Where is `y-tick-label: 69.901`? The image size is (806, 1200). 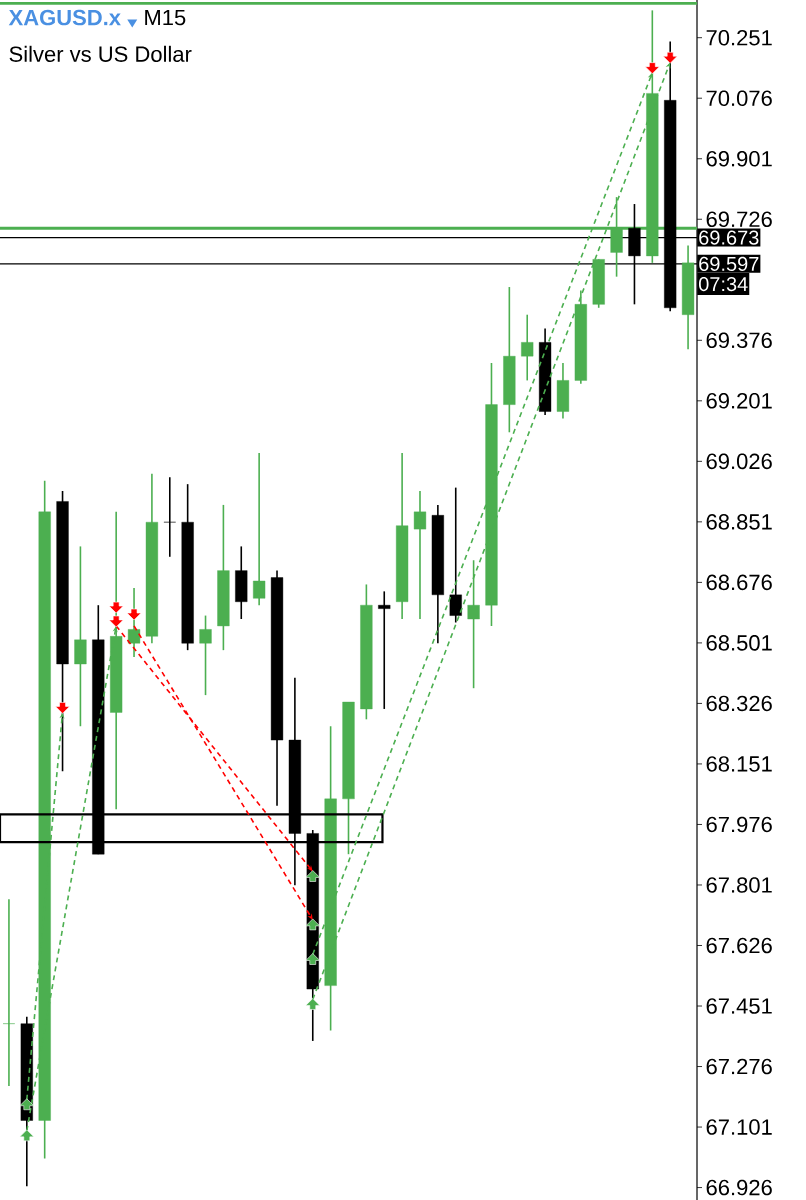
y-tick-label: 69.901 is located at coordinates (739, 158).